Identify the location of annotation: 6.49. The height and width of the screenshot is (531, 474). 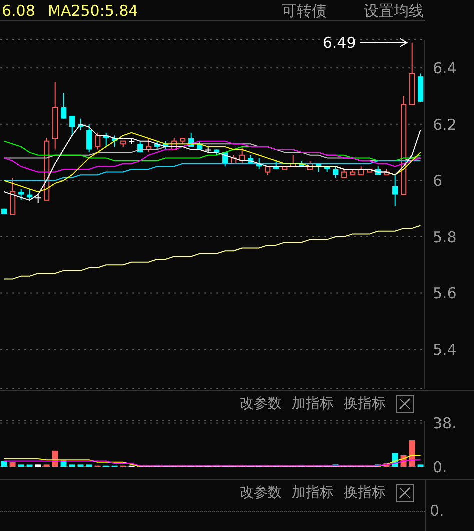
(339, 43).